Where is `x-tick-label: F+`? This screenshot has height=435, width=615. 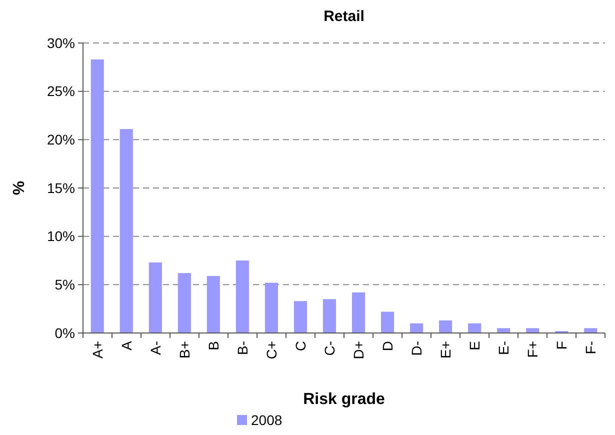 x-tick-label: F+ is located at coordinates (532, 349).